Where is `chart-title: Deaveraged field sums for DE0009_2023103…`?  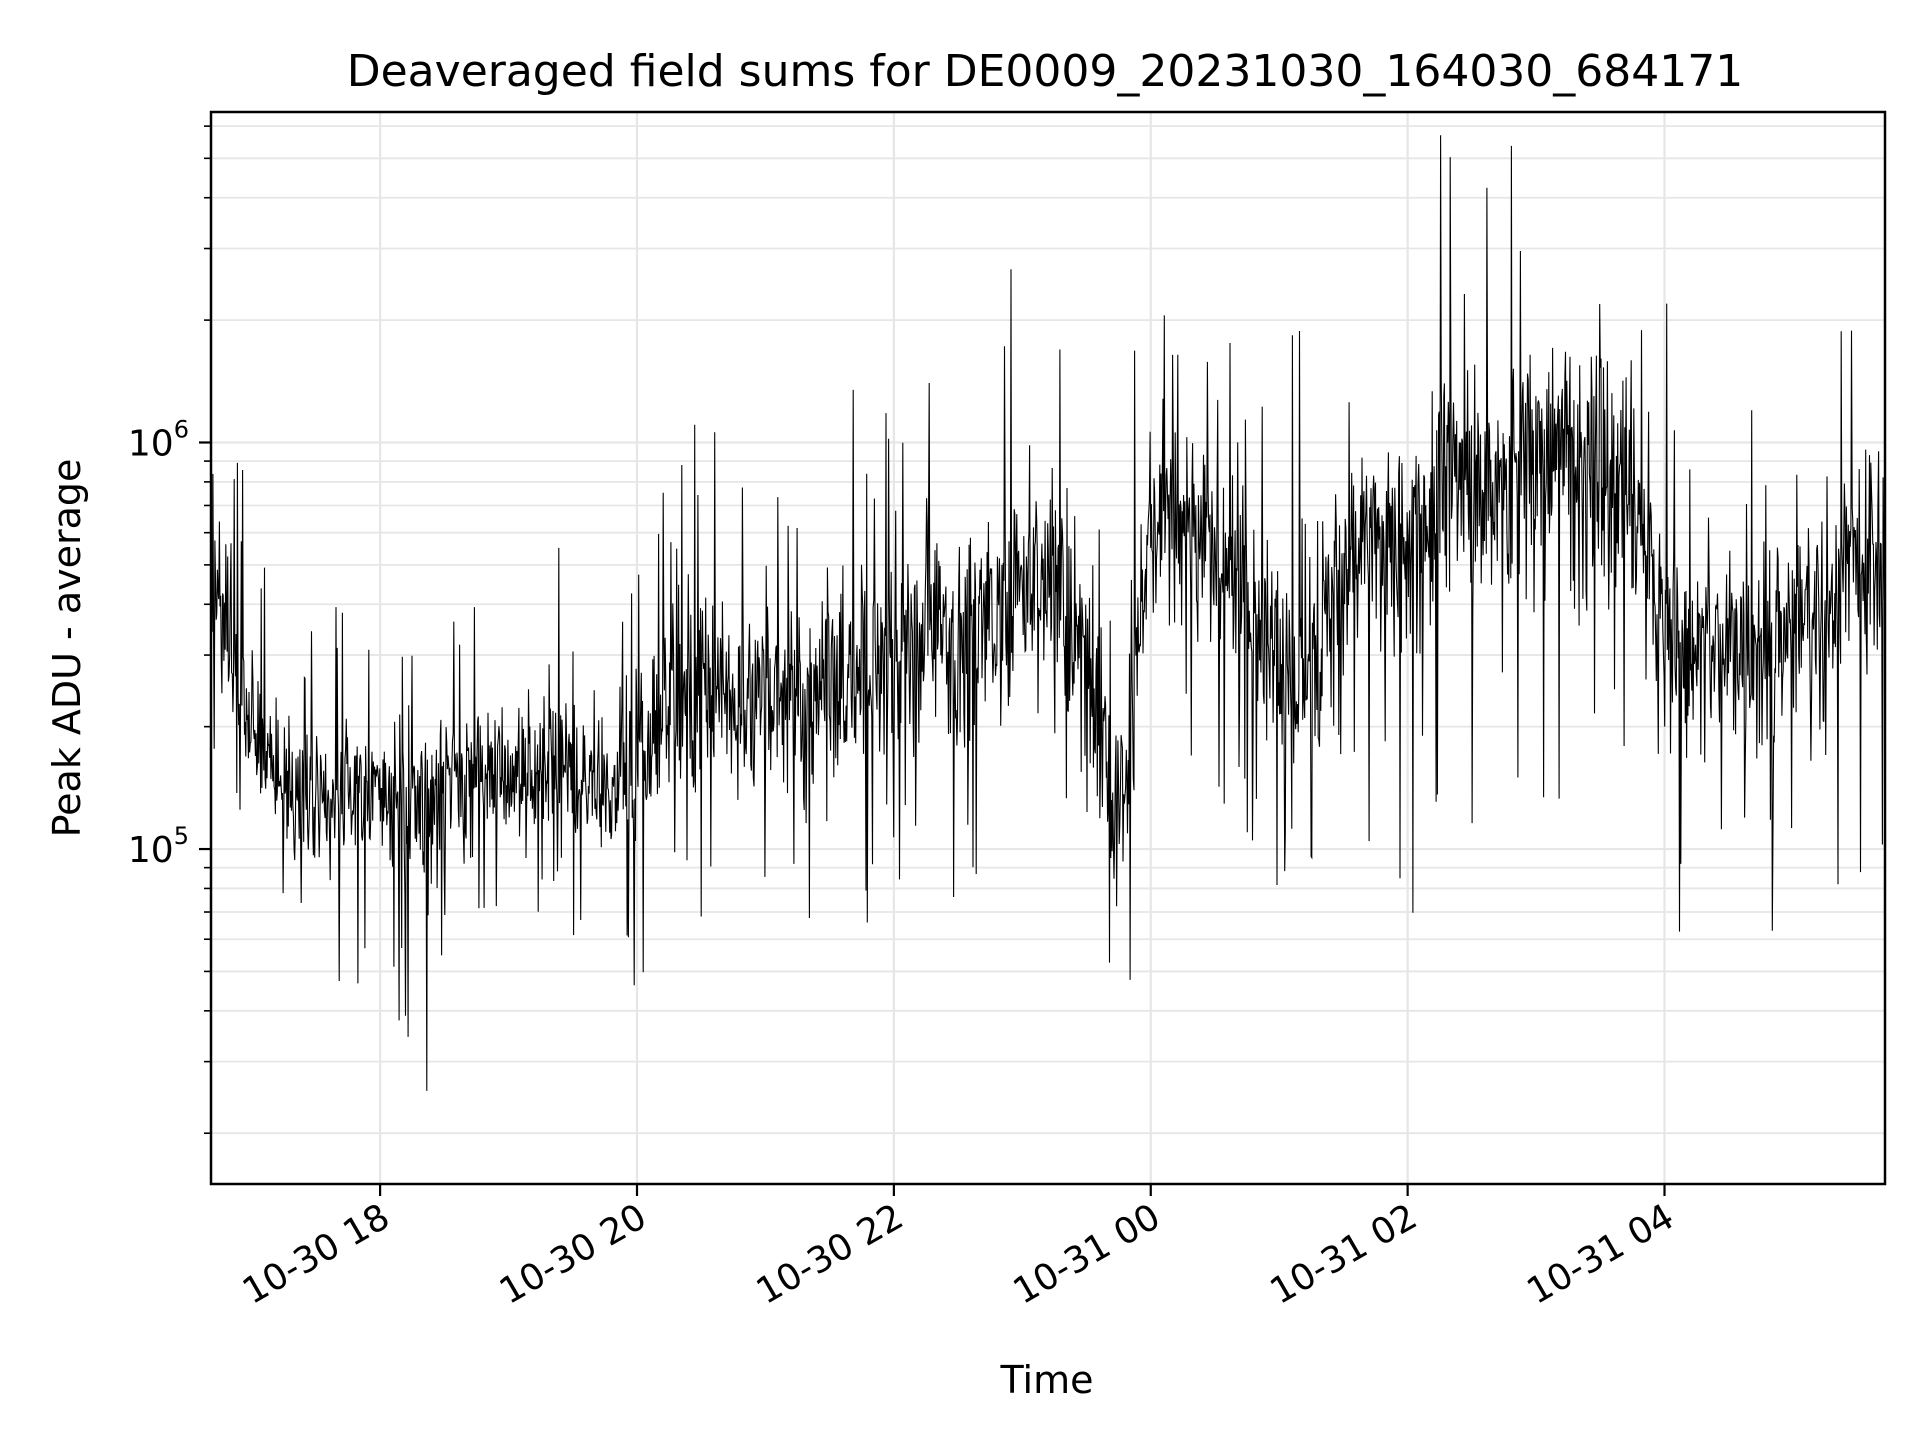
chart-title: Deaveraged field sums for DE0009_2023103… is located at coordinates (1045, 71).